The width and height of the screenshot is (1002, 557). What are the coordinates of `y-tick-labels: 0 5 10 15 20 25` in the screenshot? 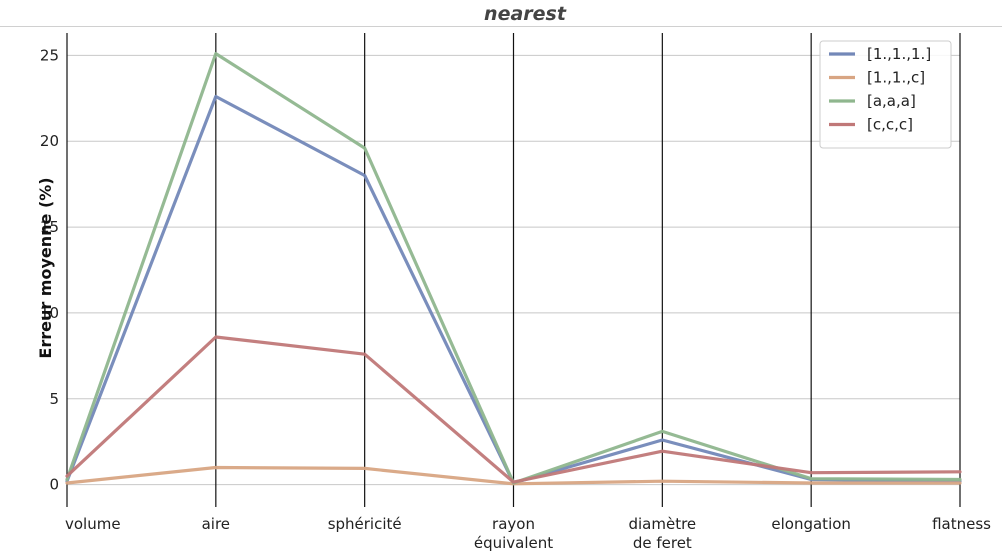 It's located at (49, 269).